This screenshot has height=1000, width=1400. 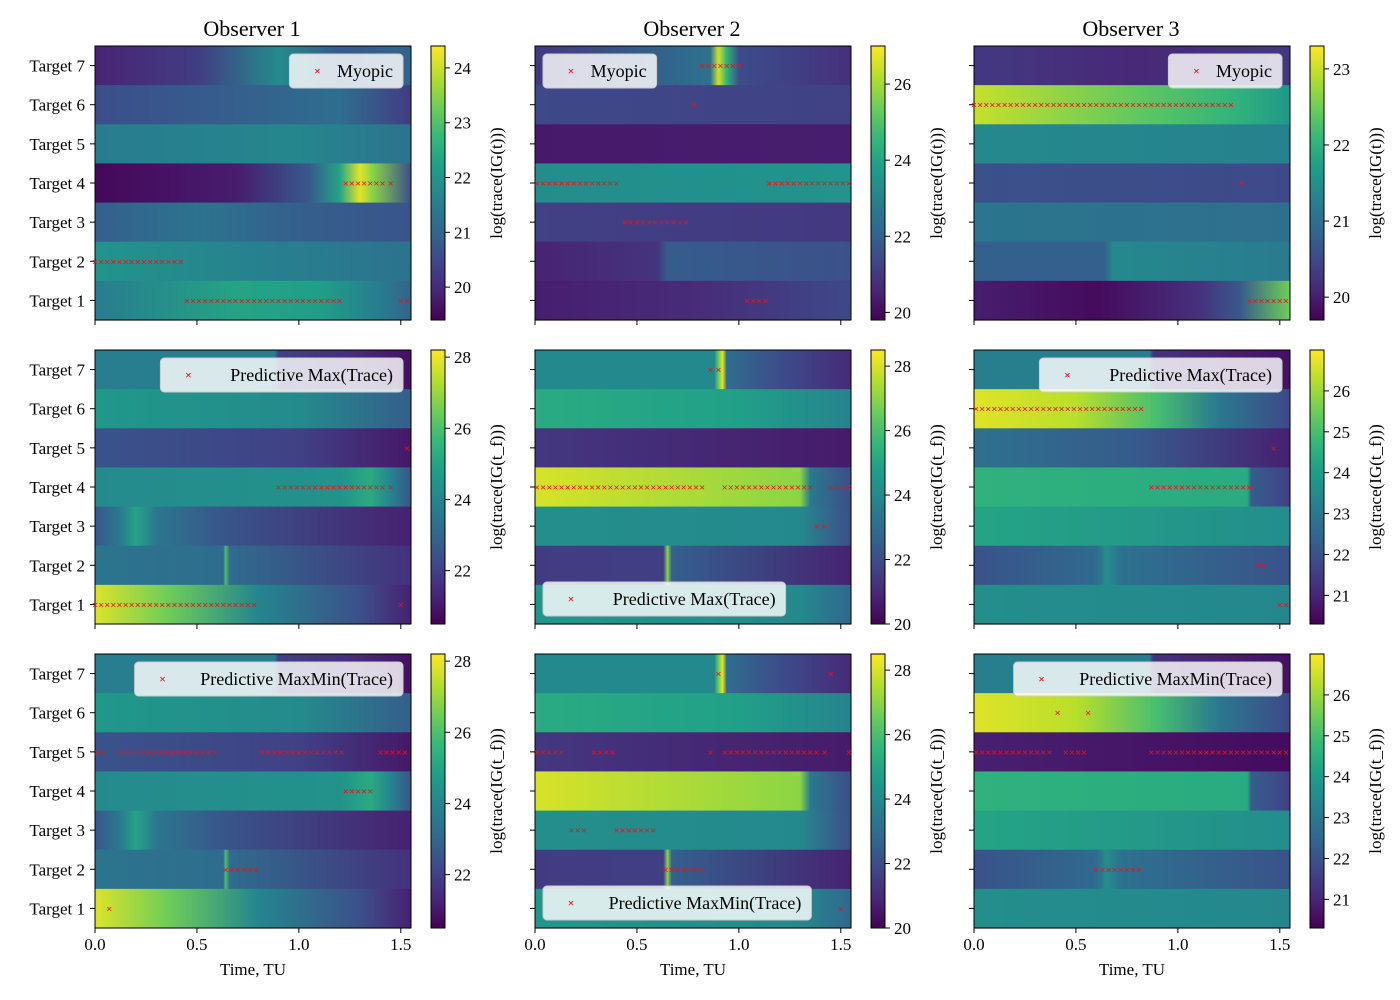 I want to click on y-tick-label-target-4: Target 4, so click(x=57, y=183).